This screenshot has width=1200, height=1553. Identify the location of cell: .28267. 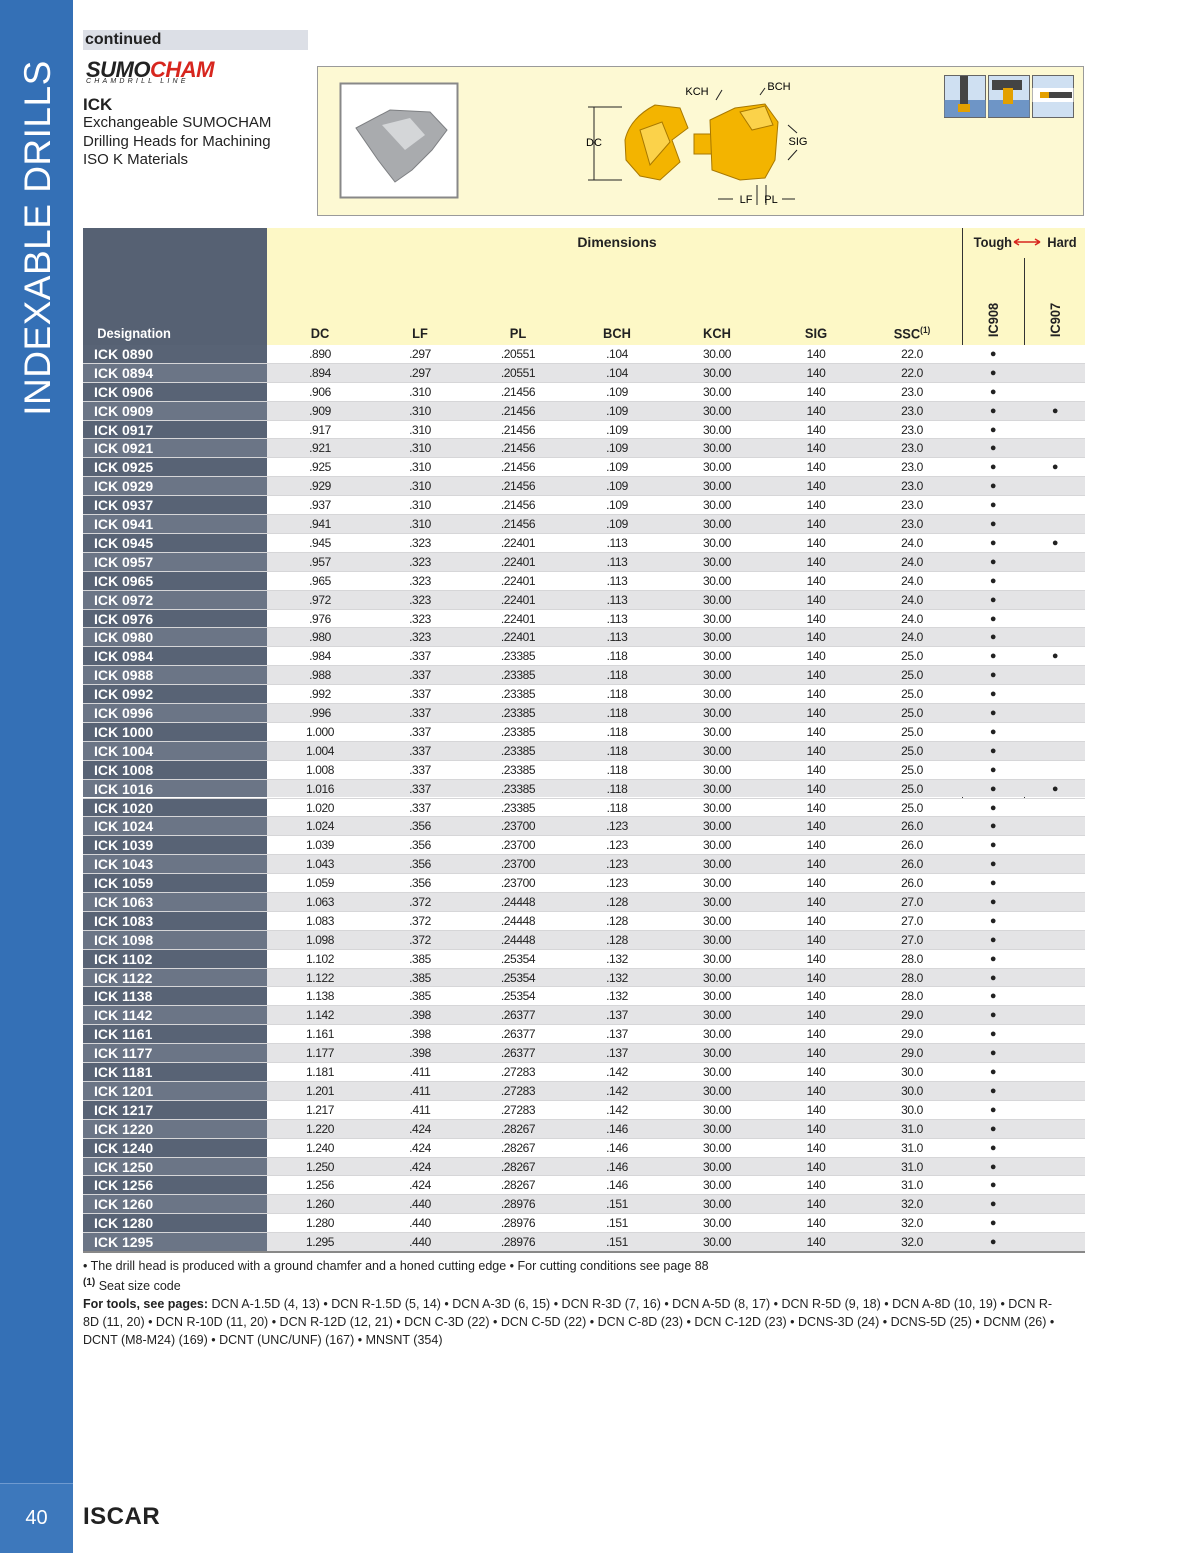
(518, 1166).